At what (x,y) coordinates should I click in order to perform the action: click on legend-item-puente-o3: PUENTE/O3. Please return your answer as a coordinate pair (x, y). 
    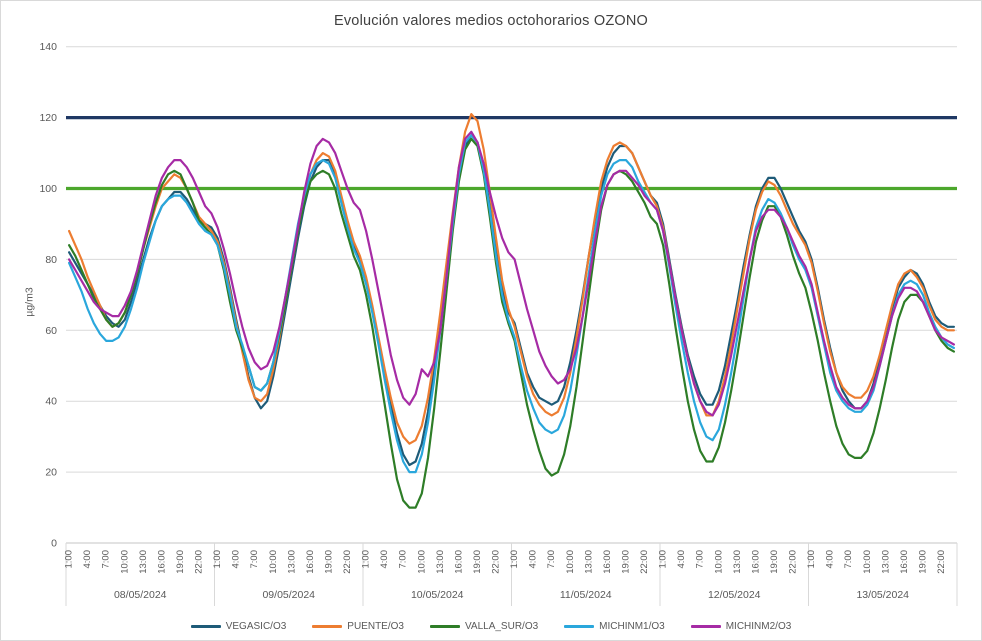
    Looking at the image, I should click on (358, 626).